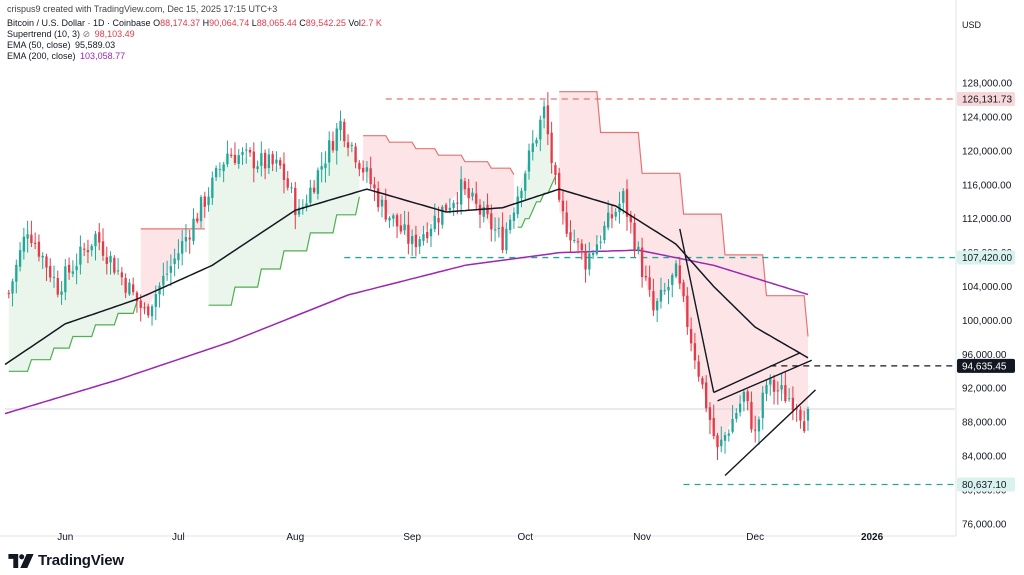  I want to click on price-level-badge, so click(986, 99).